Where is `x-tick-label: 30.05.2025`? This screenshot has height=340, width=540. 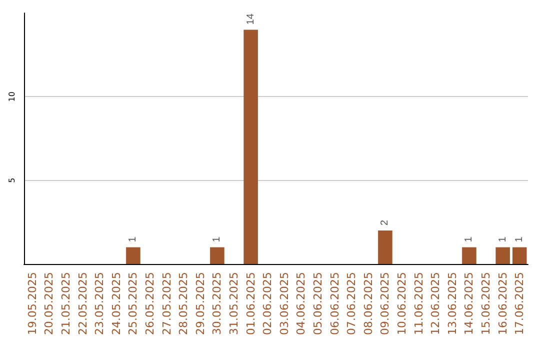
x-tick-label: 30.05.2025 is located at coordinates (217, 304).